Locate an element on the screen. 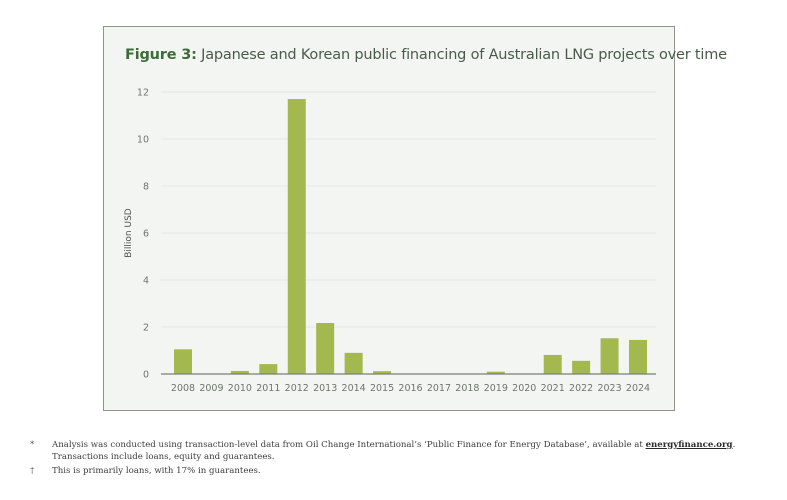 The width and height of the screenshot is (787, 500). x-tick-label: 2020 is located at coordinates (524, 388).